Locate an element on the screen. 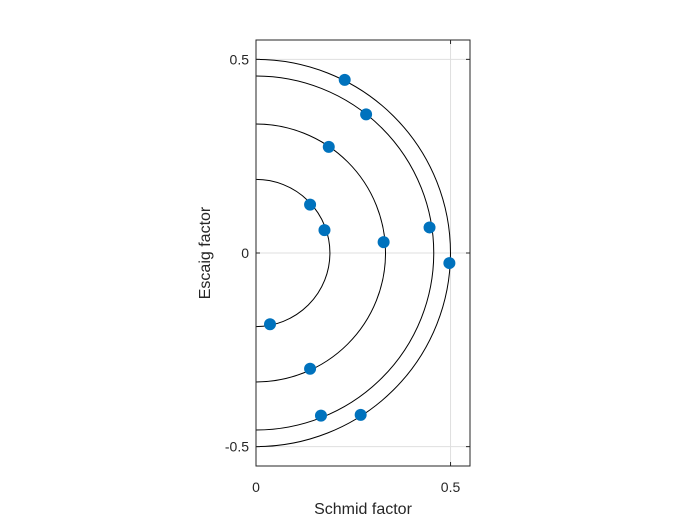 Image resolution: width=700 pixels, height=530 pixels. y-tick-label-1: 0 is located at coordinates (245, 253).